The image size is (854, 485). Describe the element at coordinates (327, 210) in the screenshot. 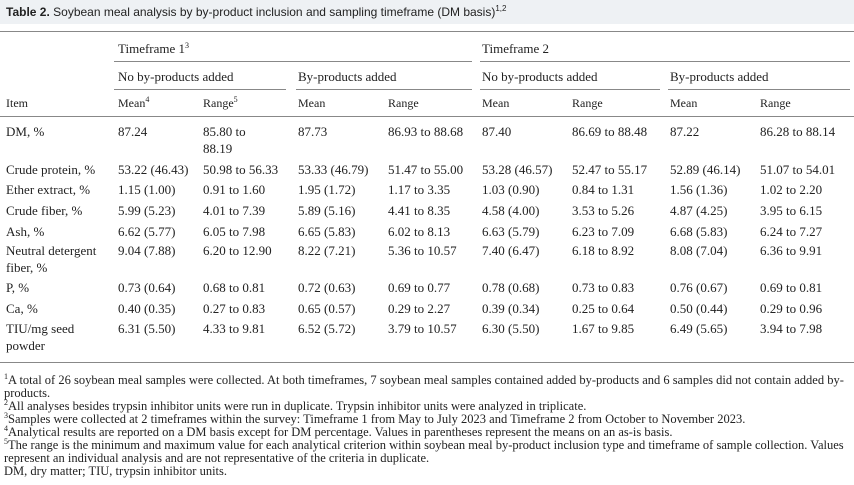

I see `cell: 5.89 (5.16)` at that location.